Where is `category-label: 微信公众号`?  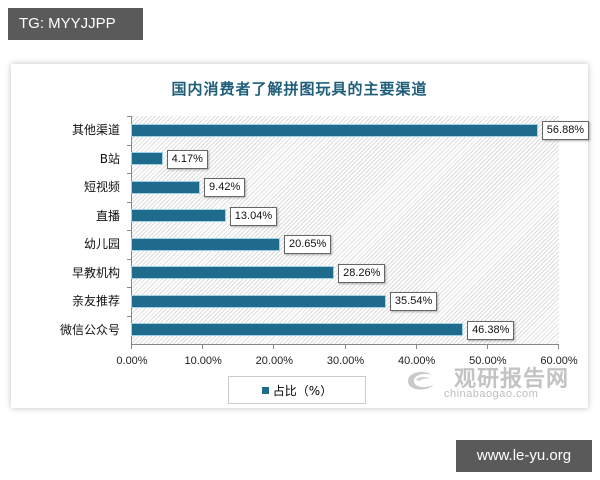 category-label: 微信公众号 is located at coordinates (89, 329).